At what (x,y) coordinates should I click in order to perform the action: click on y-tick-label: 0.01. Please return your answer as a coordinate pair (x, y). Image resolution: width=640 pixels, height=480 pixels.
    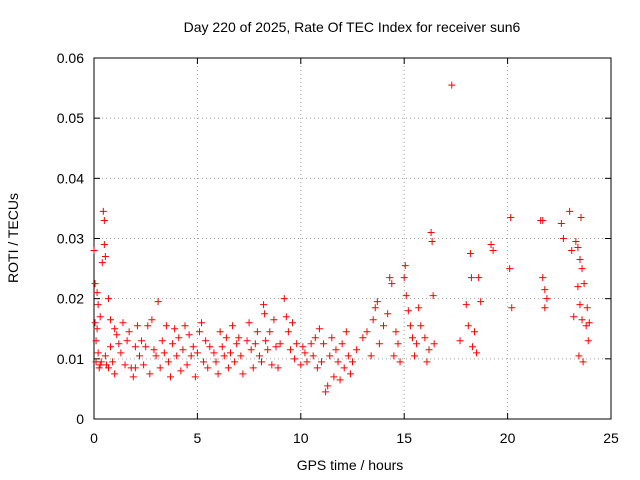
    Looking at the image, I should click on (70, 359).